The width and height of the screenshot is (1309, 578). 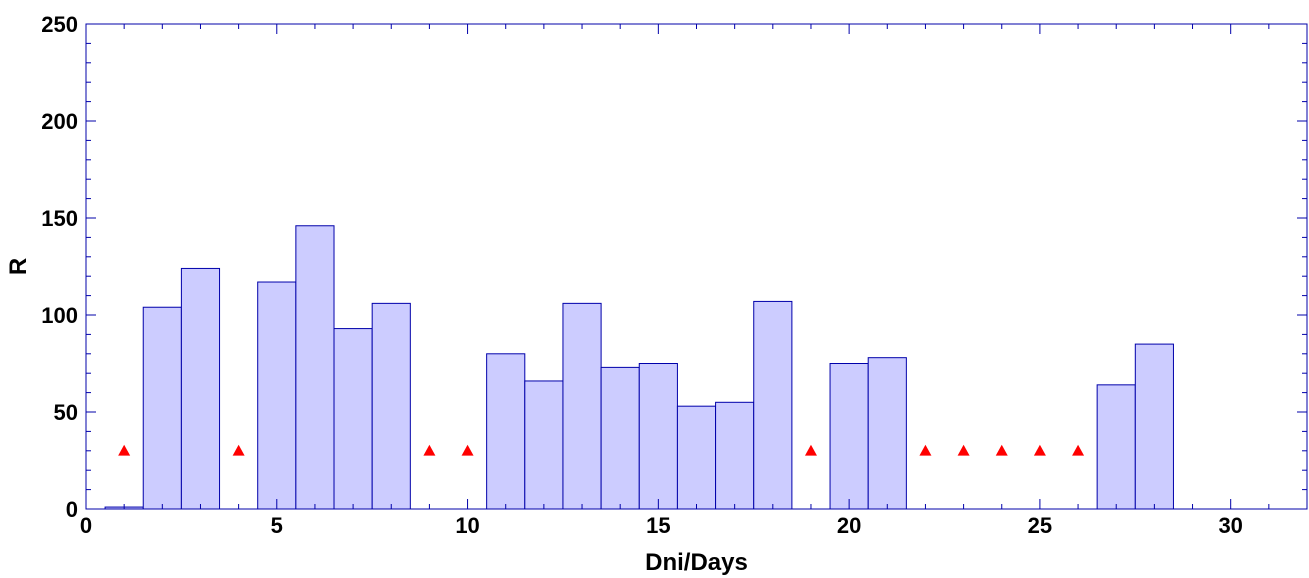 I want to click on y-tick-label: 100, so click(x=59, y=315).